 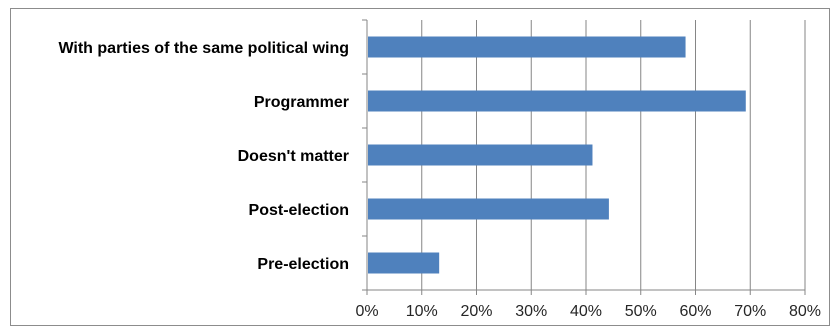 What do you see at coordinates (203, 48) in the screenshot?
I see `category-label: With parties of the same political wing` at bounding box center [203, 48].